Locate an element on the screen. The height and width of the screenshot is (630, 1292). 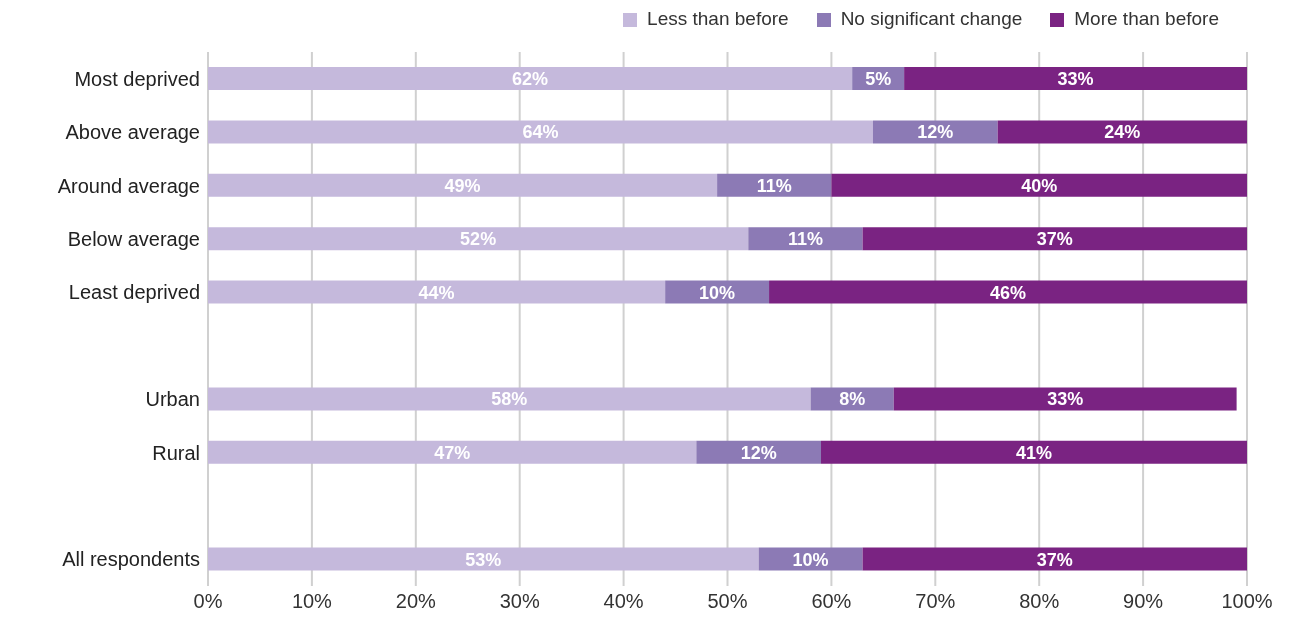
x-tick-label: 10% is located at coordinates (312, 601).